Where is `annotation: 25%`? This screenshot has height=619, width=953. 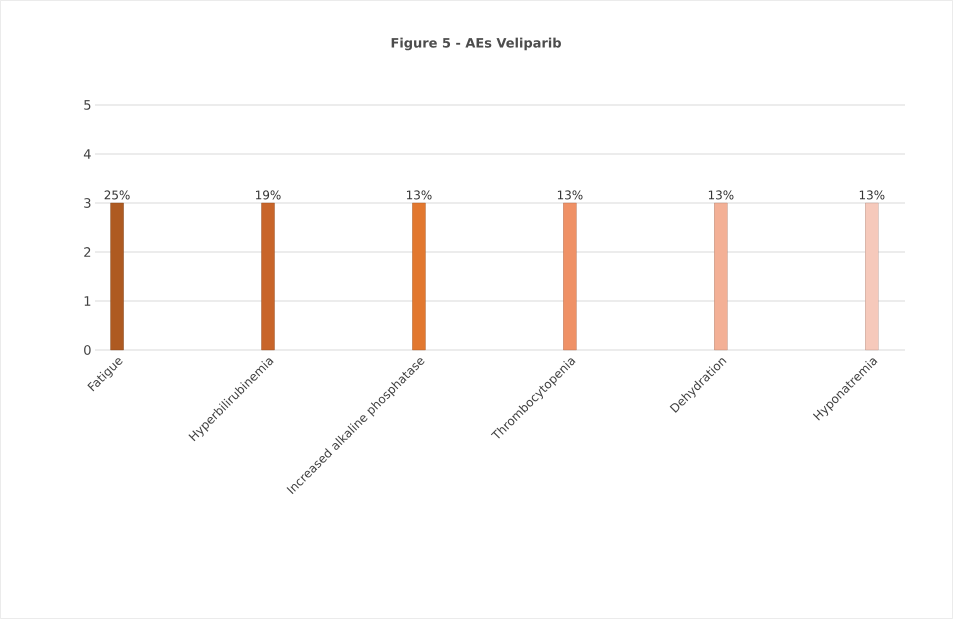 annotation: 25% is located at coordinates (117, 195).